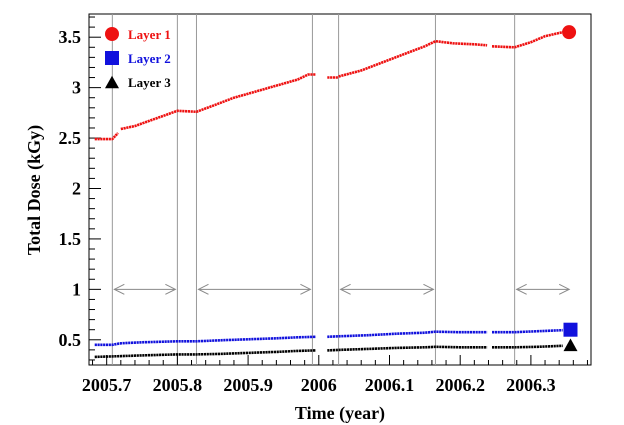 The image size is (624, 425). Describe the element at coordinates (390, 385) in the screenshot. I see `x-tick-label: 2006.1` at that location.